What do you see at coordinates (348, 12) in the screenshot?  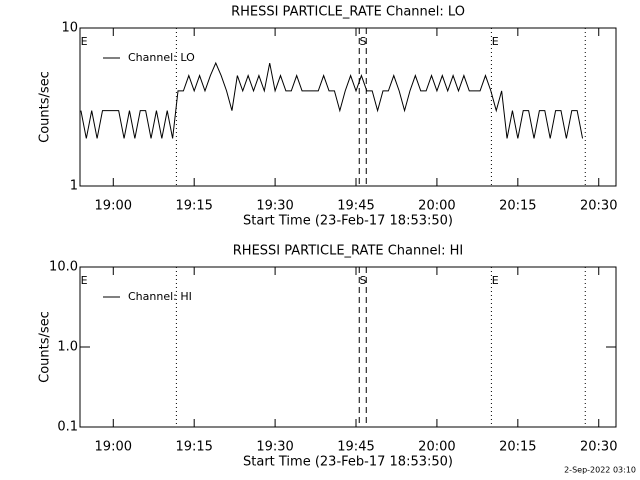 I see `chart-title: RHESSI PARTICLE_RATE Channel: LO` at bounding box center [348, 12].